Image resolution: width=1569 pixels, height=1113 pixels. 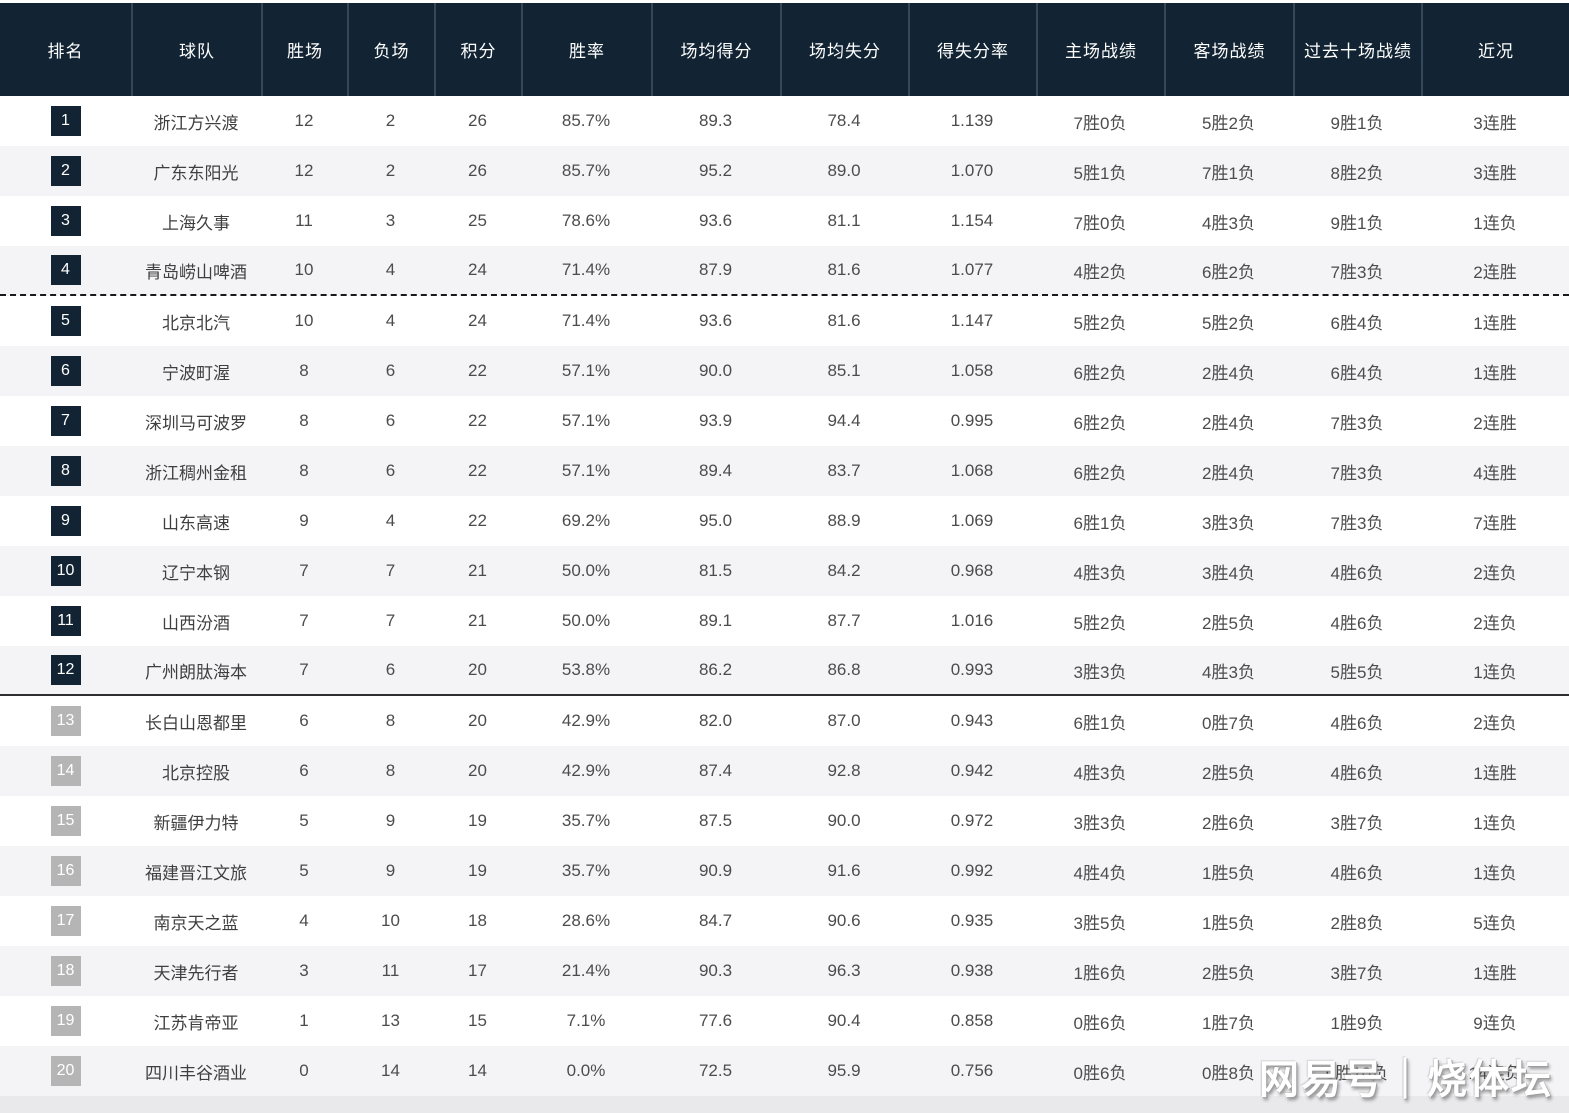 I want to click on cell-away: 3胜4负, so click(x=1228, y=573).